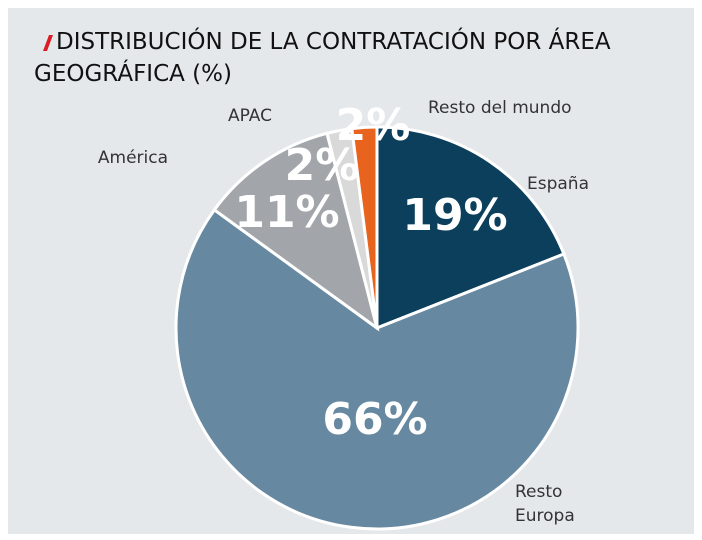  Describe the element at coordinates (500, 108) in the screenshot. I see `category-label: Resto del mundo` at that location.